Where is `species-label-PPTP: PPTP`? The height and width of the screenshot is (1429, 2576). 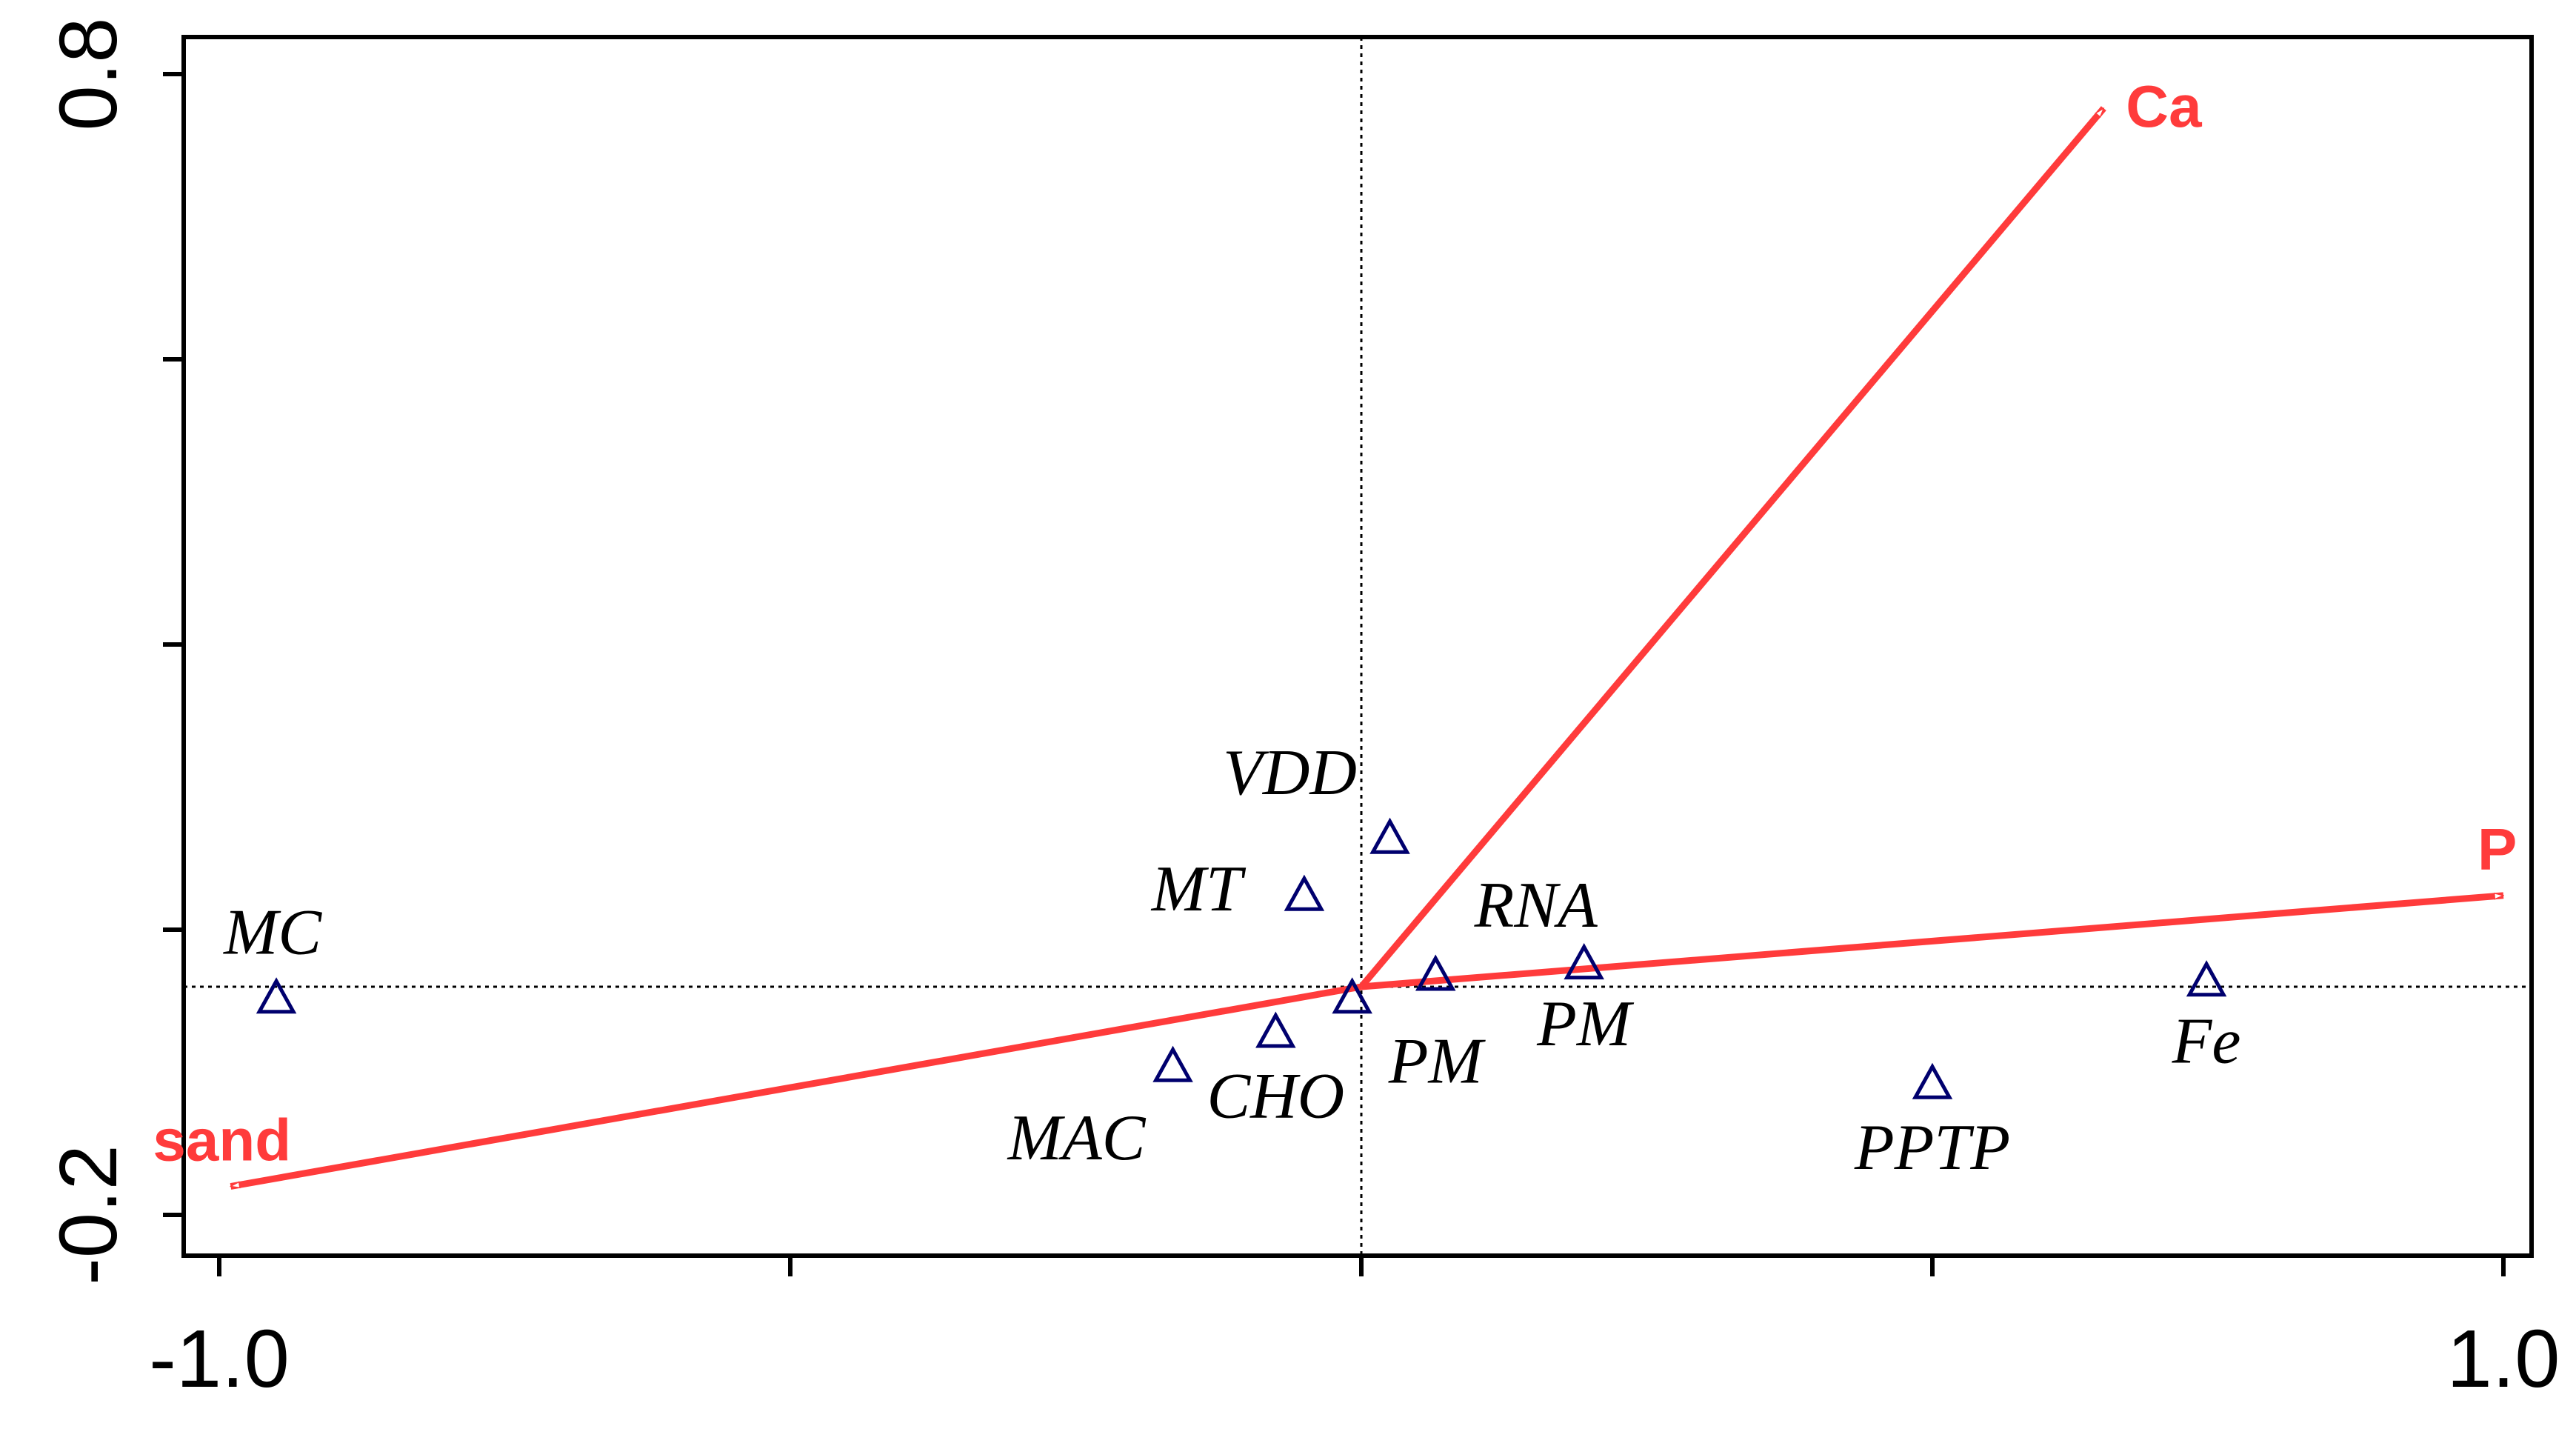 species-label-PPTP: PPTP is located at coordinates (1932, 1148).